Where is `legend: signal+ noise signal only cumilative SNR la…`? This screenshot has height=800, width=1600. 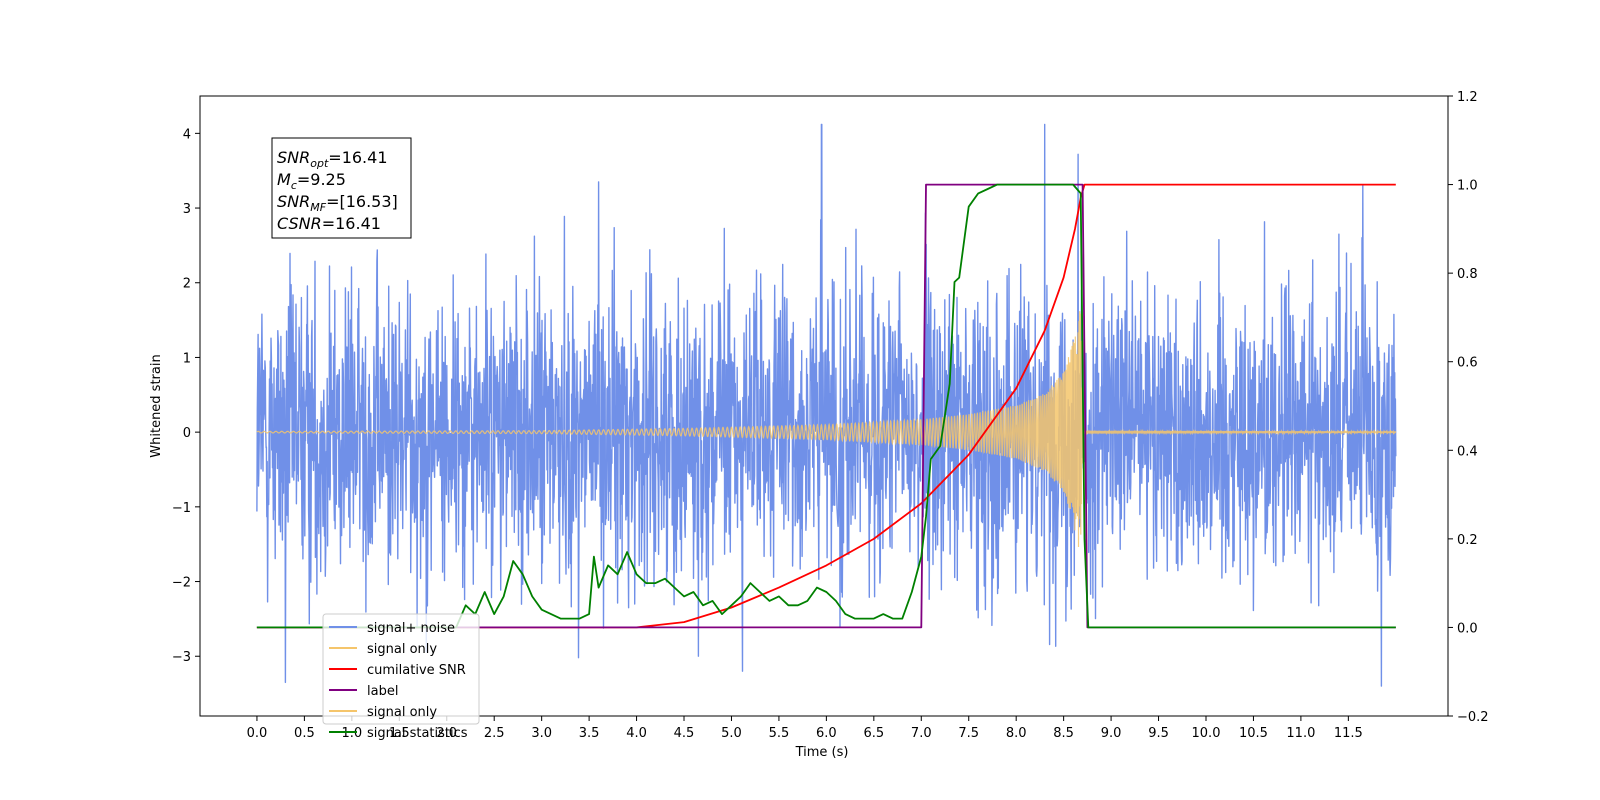
legend: signal+ noise signal only cumilative SNR la… is located at coordinates (401, 677).